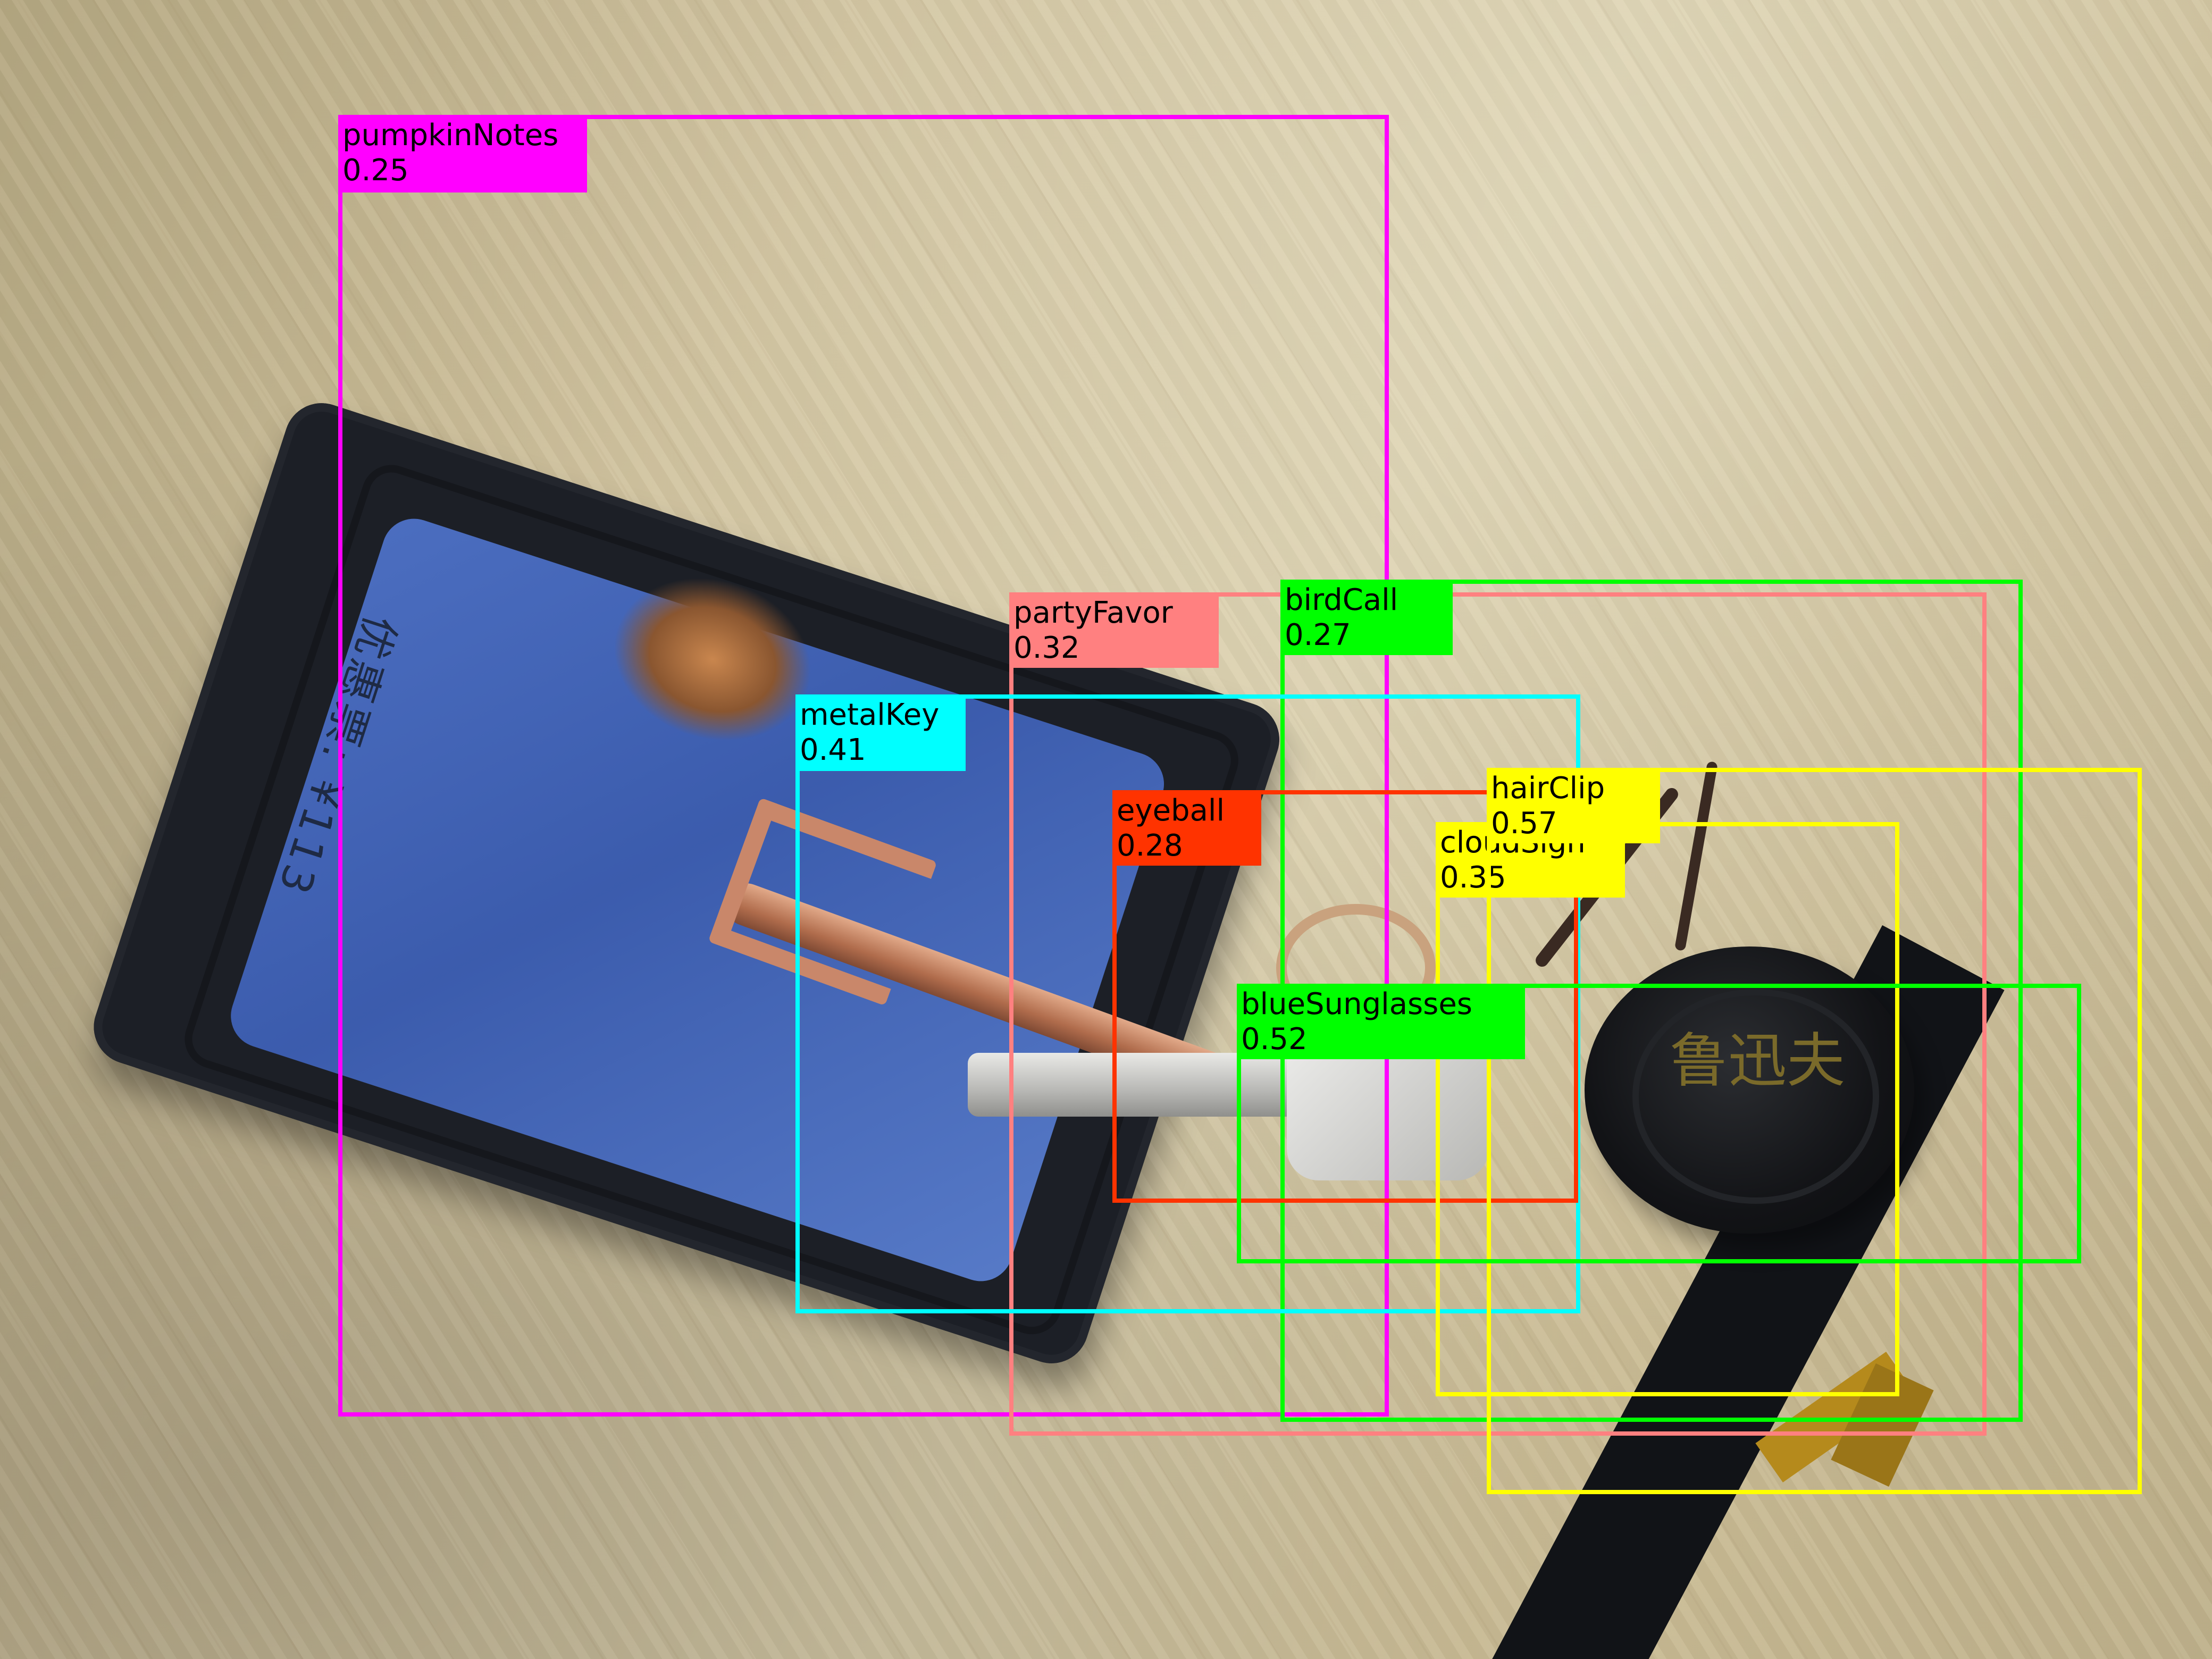 Image resolution: width=2212 pixels, height=1659 pixels. What do you see at coordinates (1341, 600) in the screenshot?
I see `detection-class: birdCall` at bounding box center [1341, 600].